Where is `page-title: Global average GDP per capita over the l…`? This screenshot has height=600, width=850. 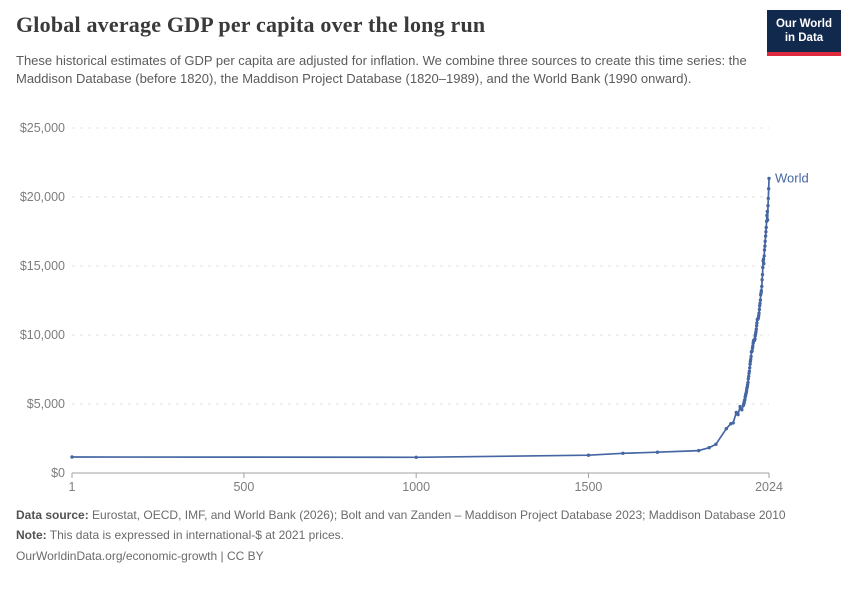 page-title: Global average GDP per capita over the l… is located at coordinates (251, 24).